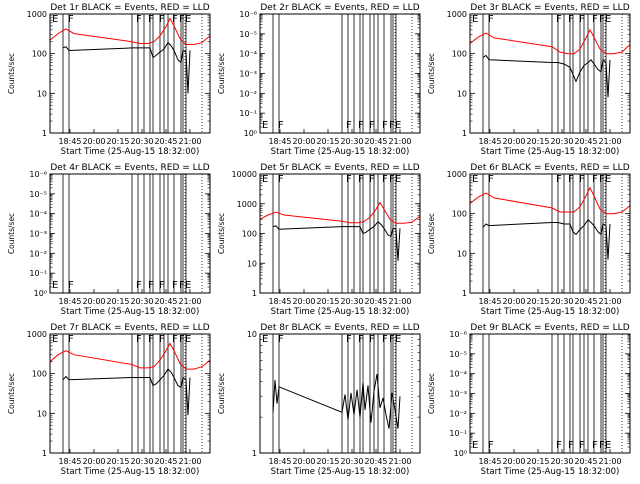 The height and width of the screenshot is (484, 640). What do you see at coordinates (249, 234) in the screenshot?
I see `y-tick-label: 100` at bounding box center [249, 234].